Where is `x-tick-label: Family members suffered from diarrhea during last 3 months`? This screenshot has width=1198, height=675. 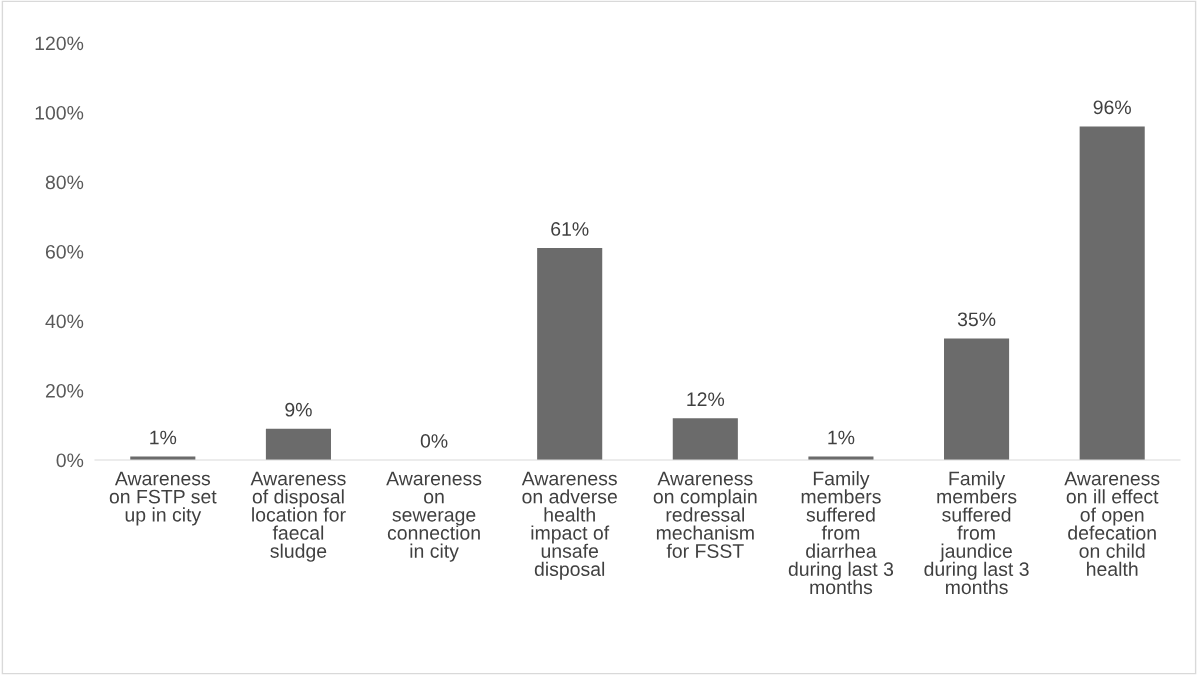
x-tick-label: Family members suffered from diarrhea during last 3 months is located at coordinates (841, 533).